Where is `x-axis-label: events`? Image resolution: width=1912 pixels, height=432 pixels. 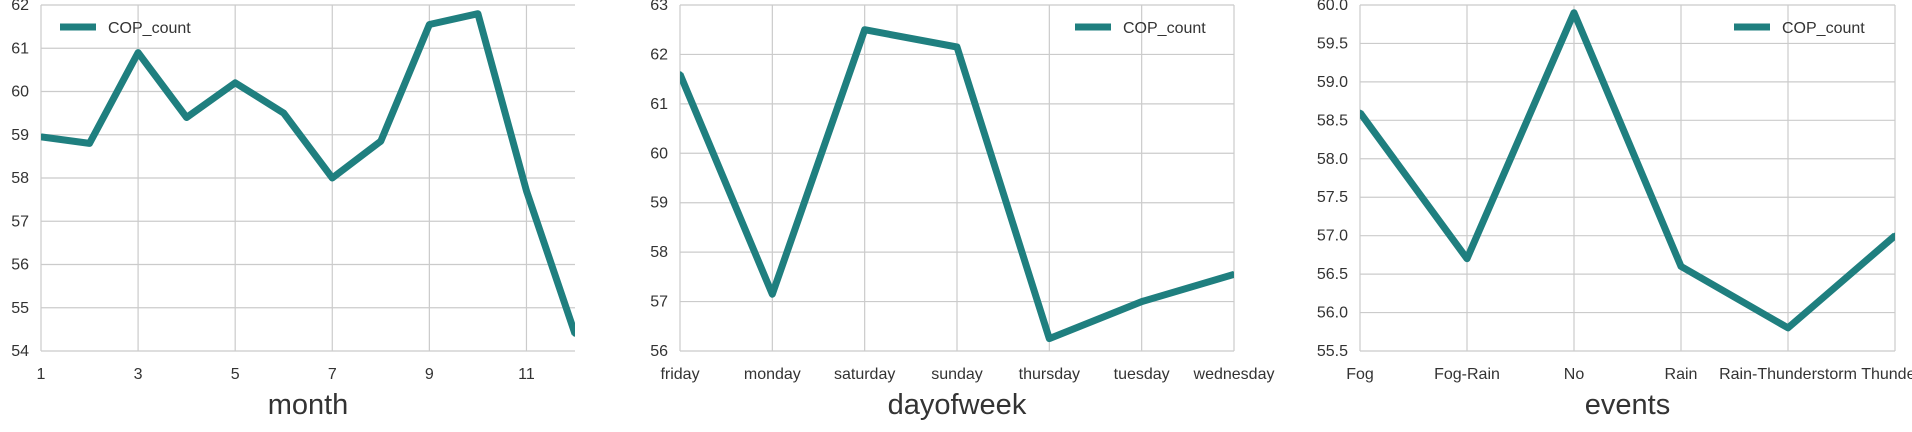
x-axis-label: events is located at coordinates (1627, 405).